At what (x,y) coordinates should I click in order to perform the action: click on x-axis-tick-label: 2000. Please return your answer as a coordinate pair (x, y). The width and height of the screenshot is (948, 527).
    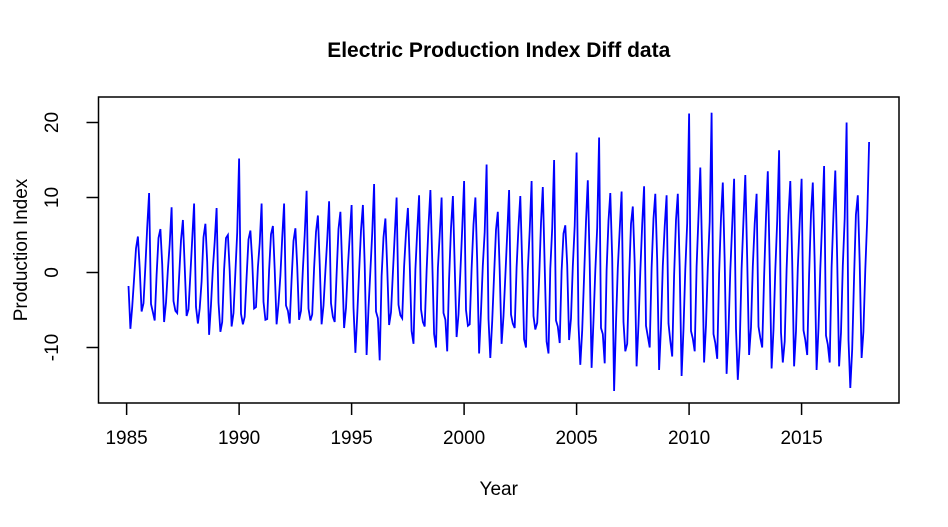
    Looking at the image, I should click on (464, 438).